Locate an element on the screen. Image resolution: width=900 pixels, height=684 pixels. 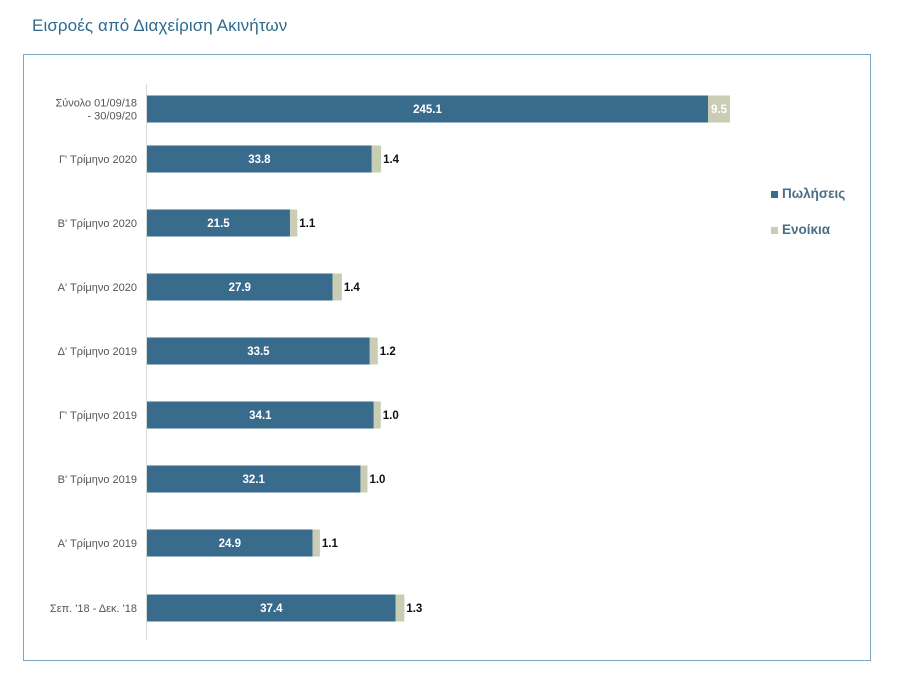
category-label: Β' Τρίμηνο 2019 is located at coordinates (97, 480).